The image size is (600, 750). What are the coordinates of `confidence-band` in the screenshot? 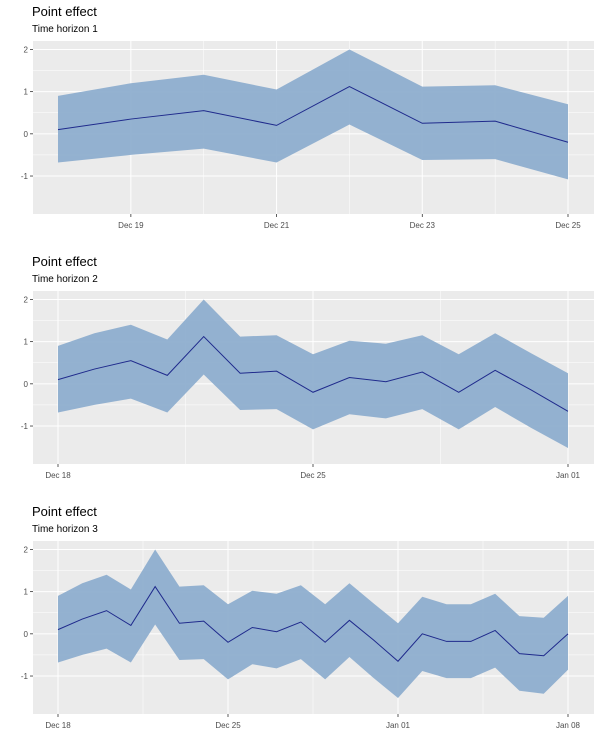 It's located at (313, 114).